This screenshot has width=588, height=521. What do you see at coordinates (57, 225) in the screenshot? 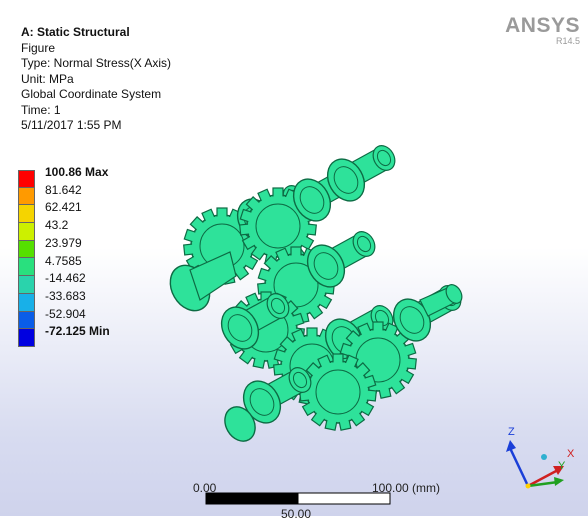
I see `legend-label: 43.2` at bounding box center [57, 225].